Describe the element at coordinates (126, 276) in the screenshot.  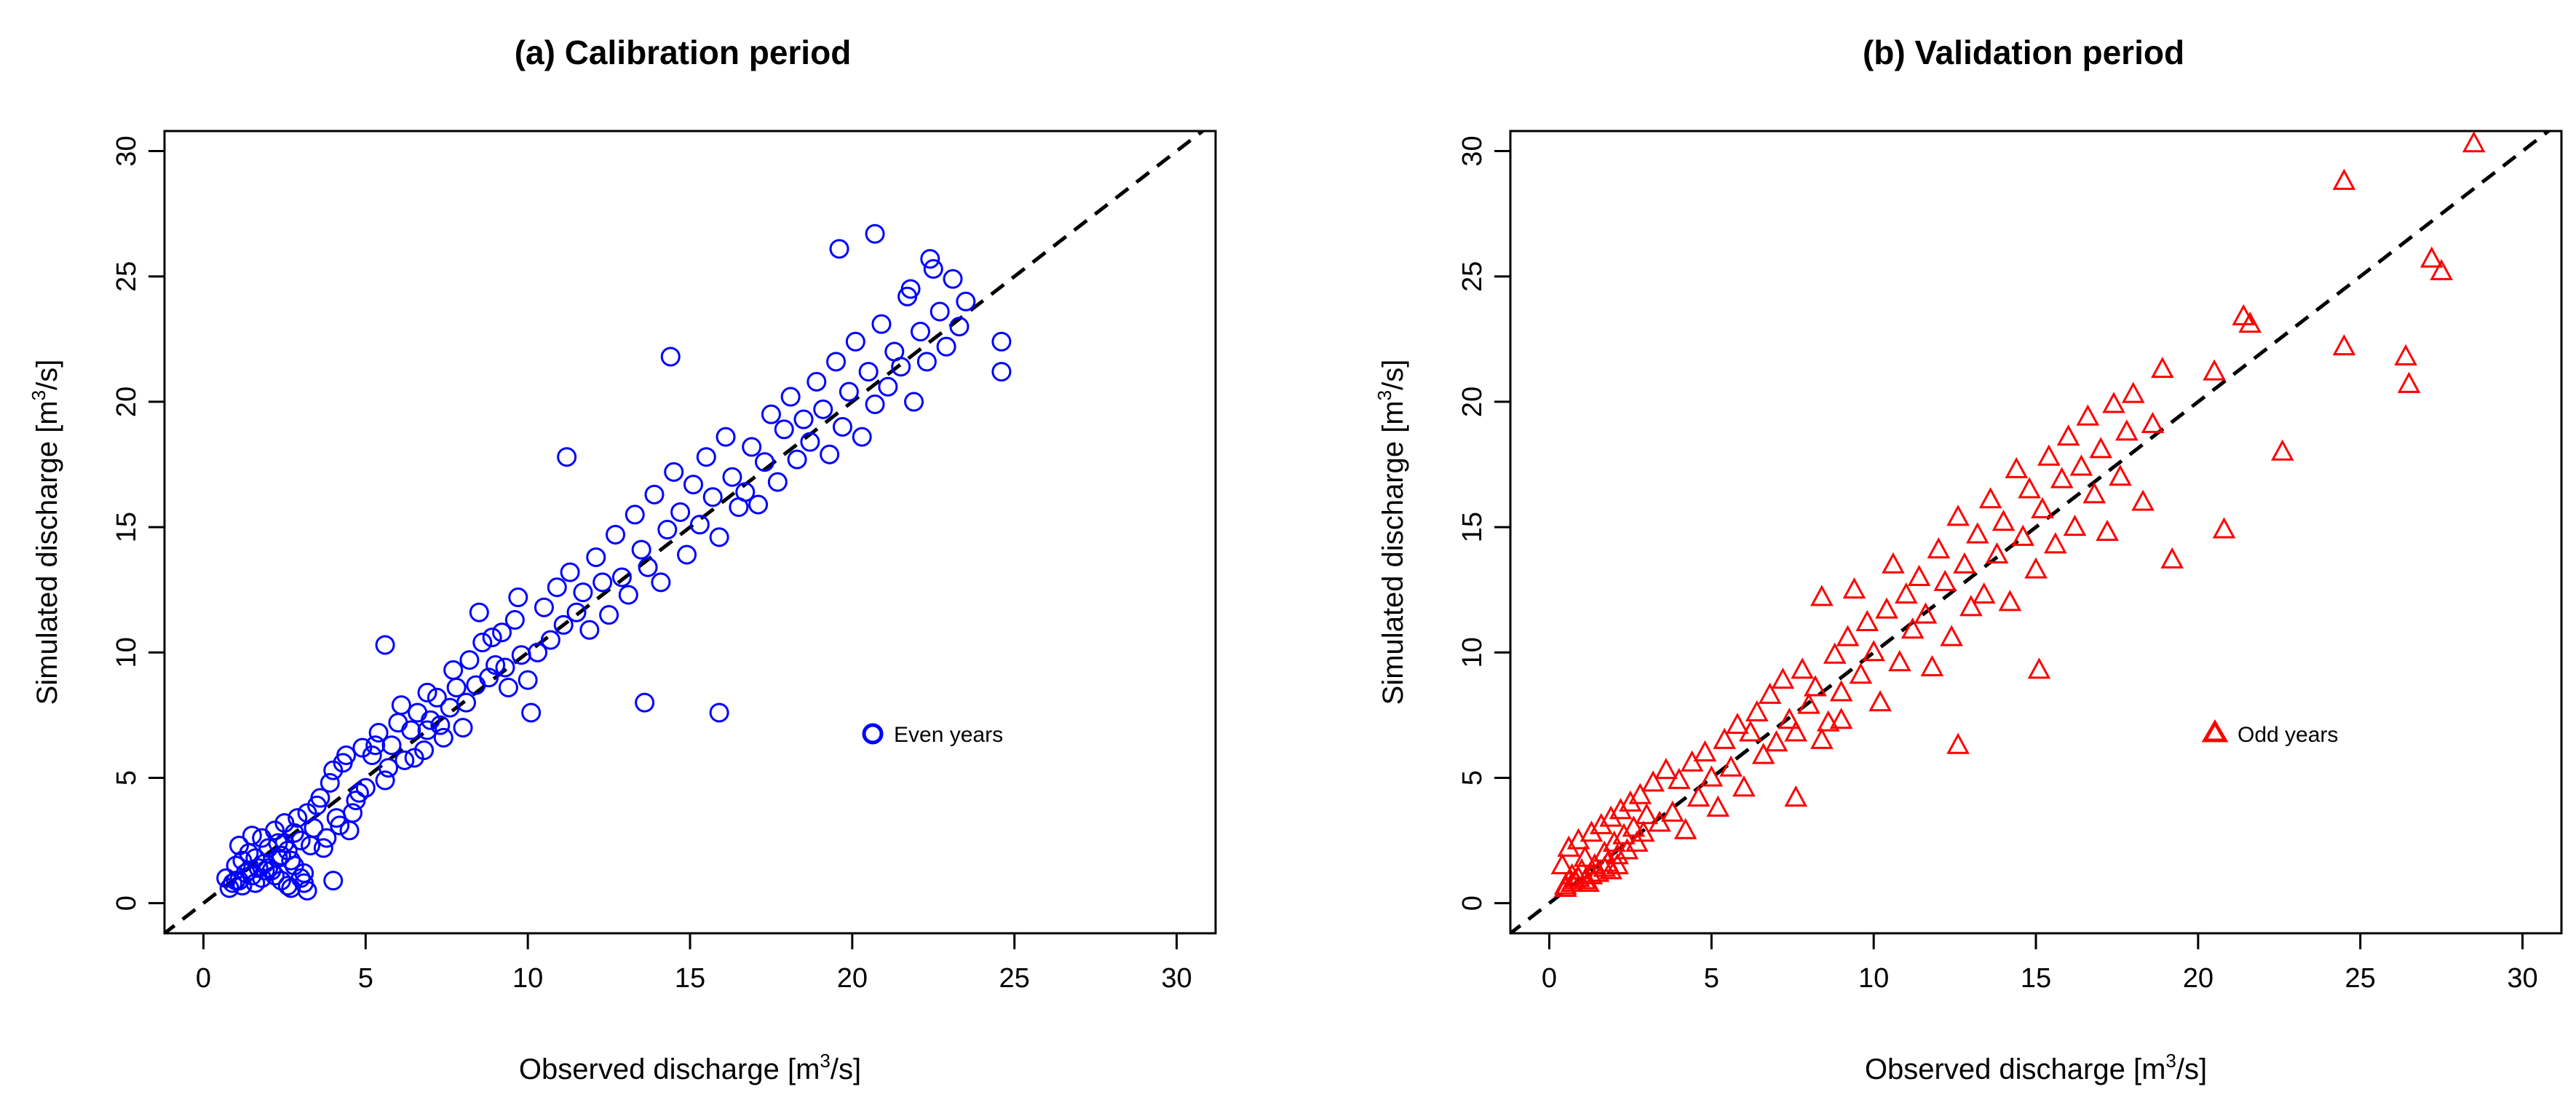
I see `y-tick-label-a-5: 25` at that location.